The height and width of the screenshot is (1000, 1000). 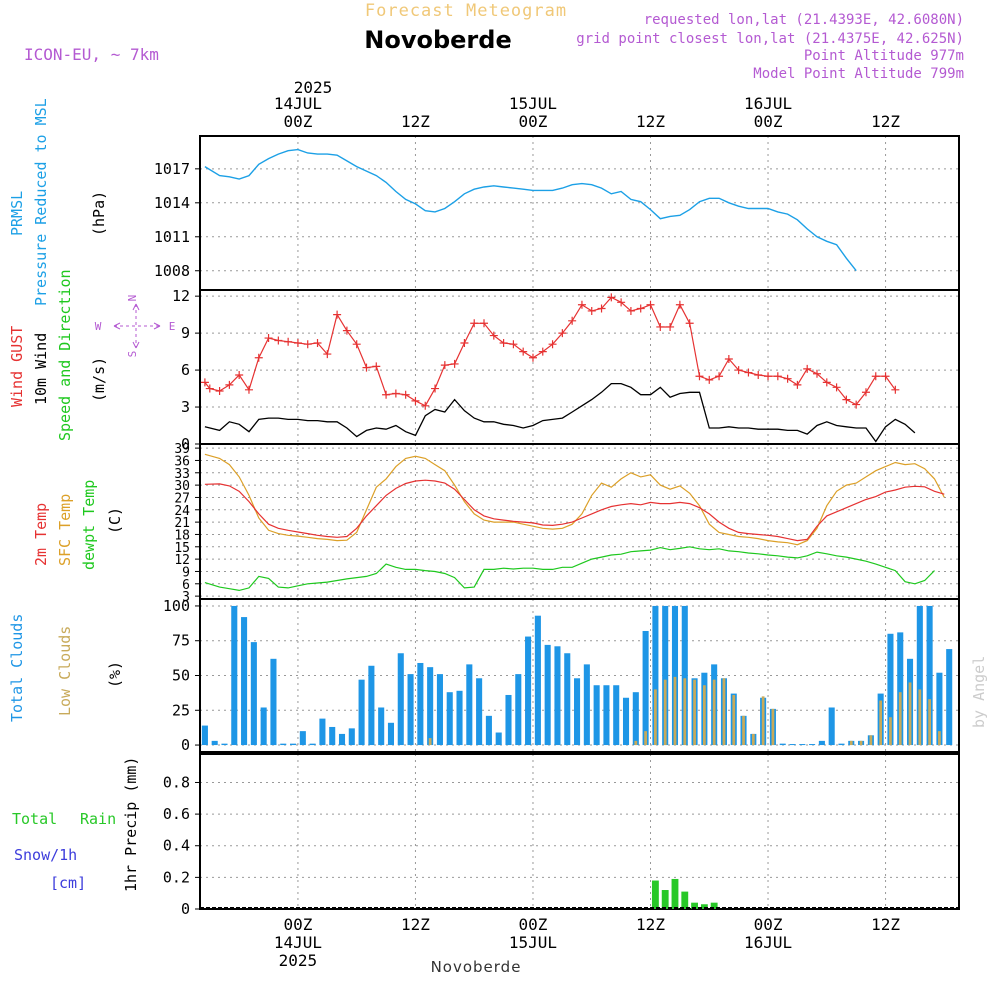 What do you see at coordinates (182, 474) in the screenshot?
I see `y-tick-label: 33` at bounding box center [182, 474].